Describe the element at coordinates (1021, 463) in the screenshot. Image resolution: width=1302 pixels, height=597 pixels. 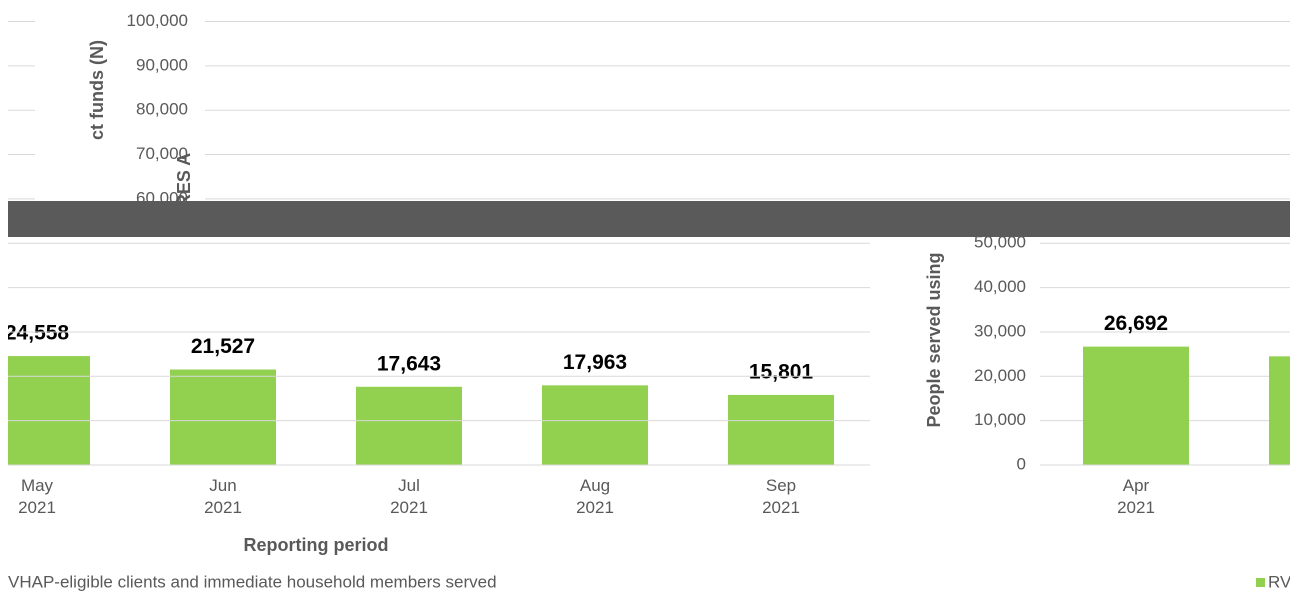
I see `y-tick-label: 0` at that location.